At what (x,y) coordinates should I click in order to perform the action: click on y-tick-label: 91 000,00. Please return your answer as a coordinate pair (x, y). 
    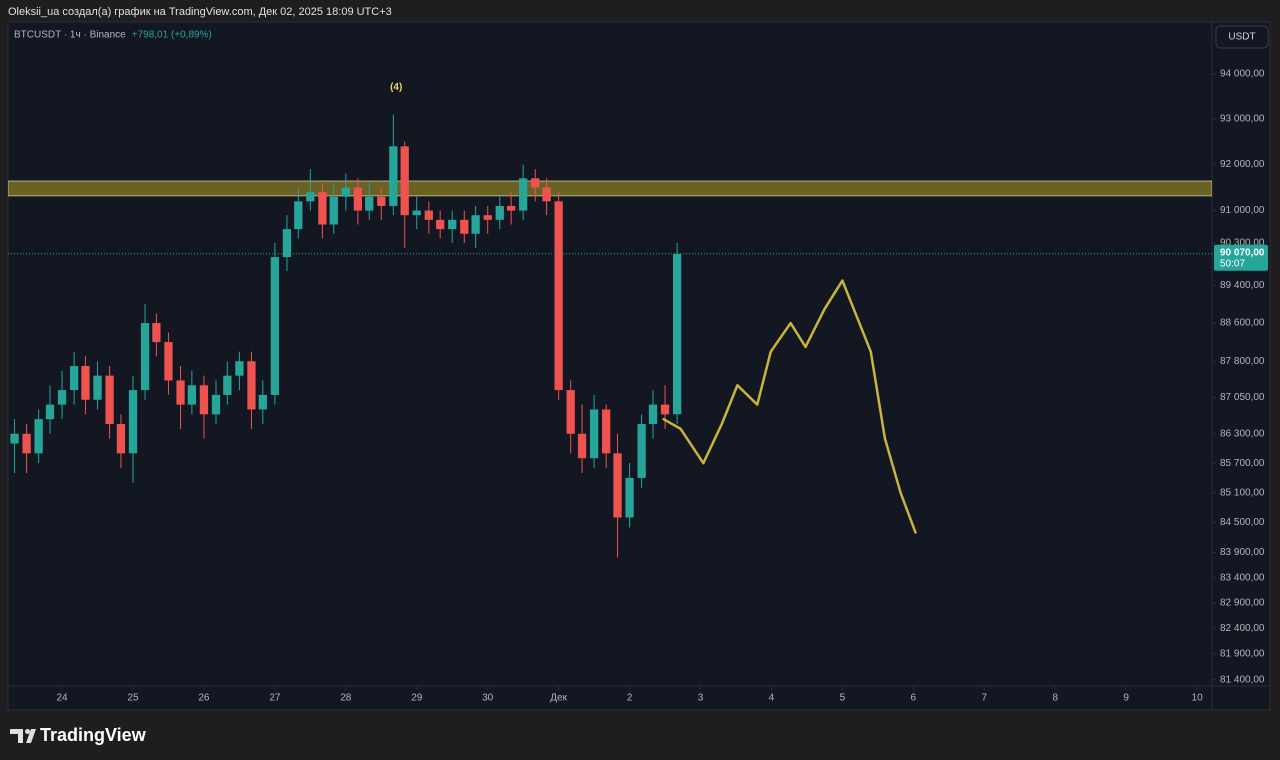
    Looking at the image, I should click on (1242, 210).